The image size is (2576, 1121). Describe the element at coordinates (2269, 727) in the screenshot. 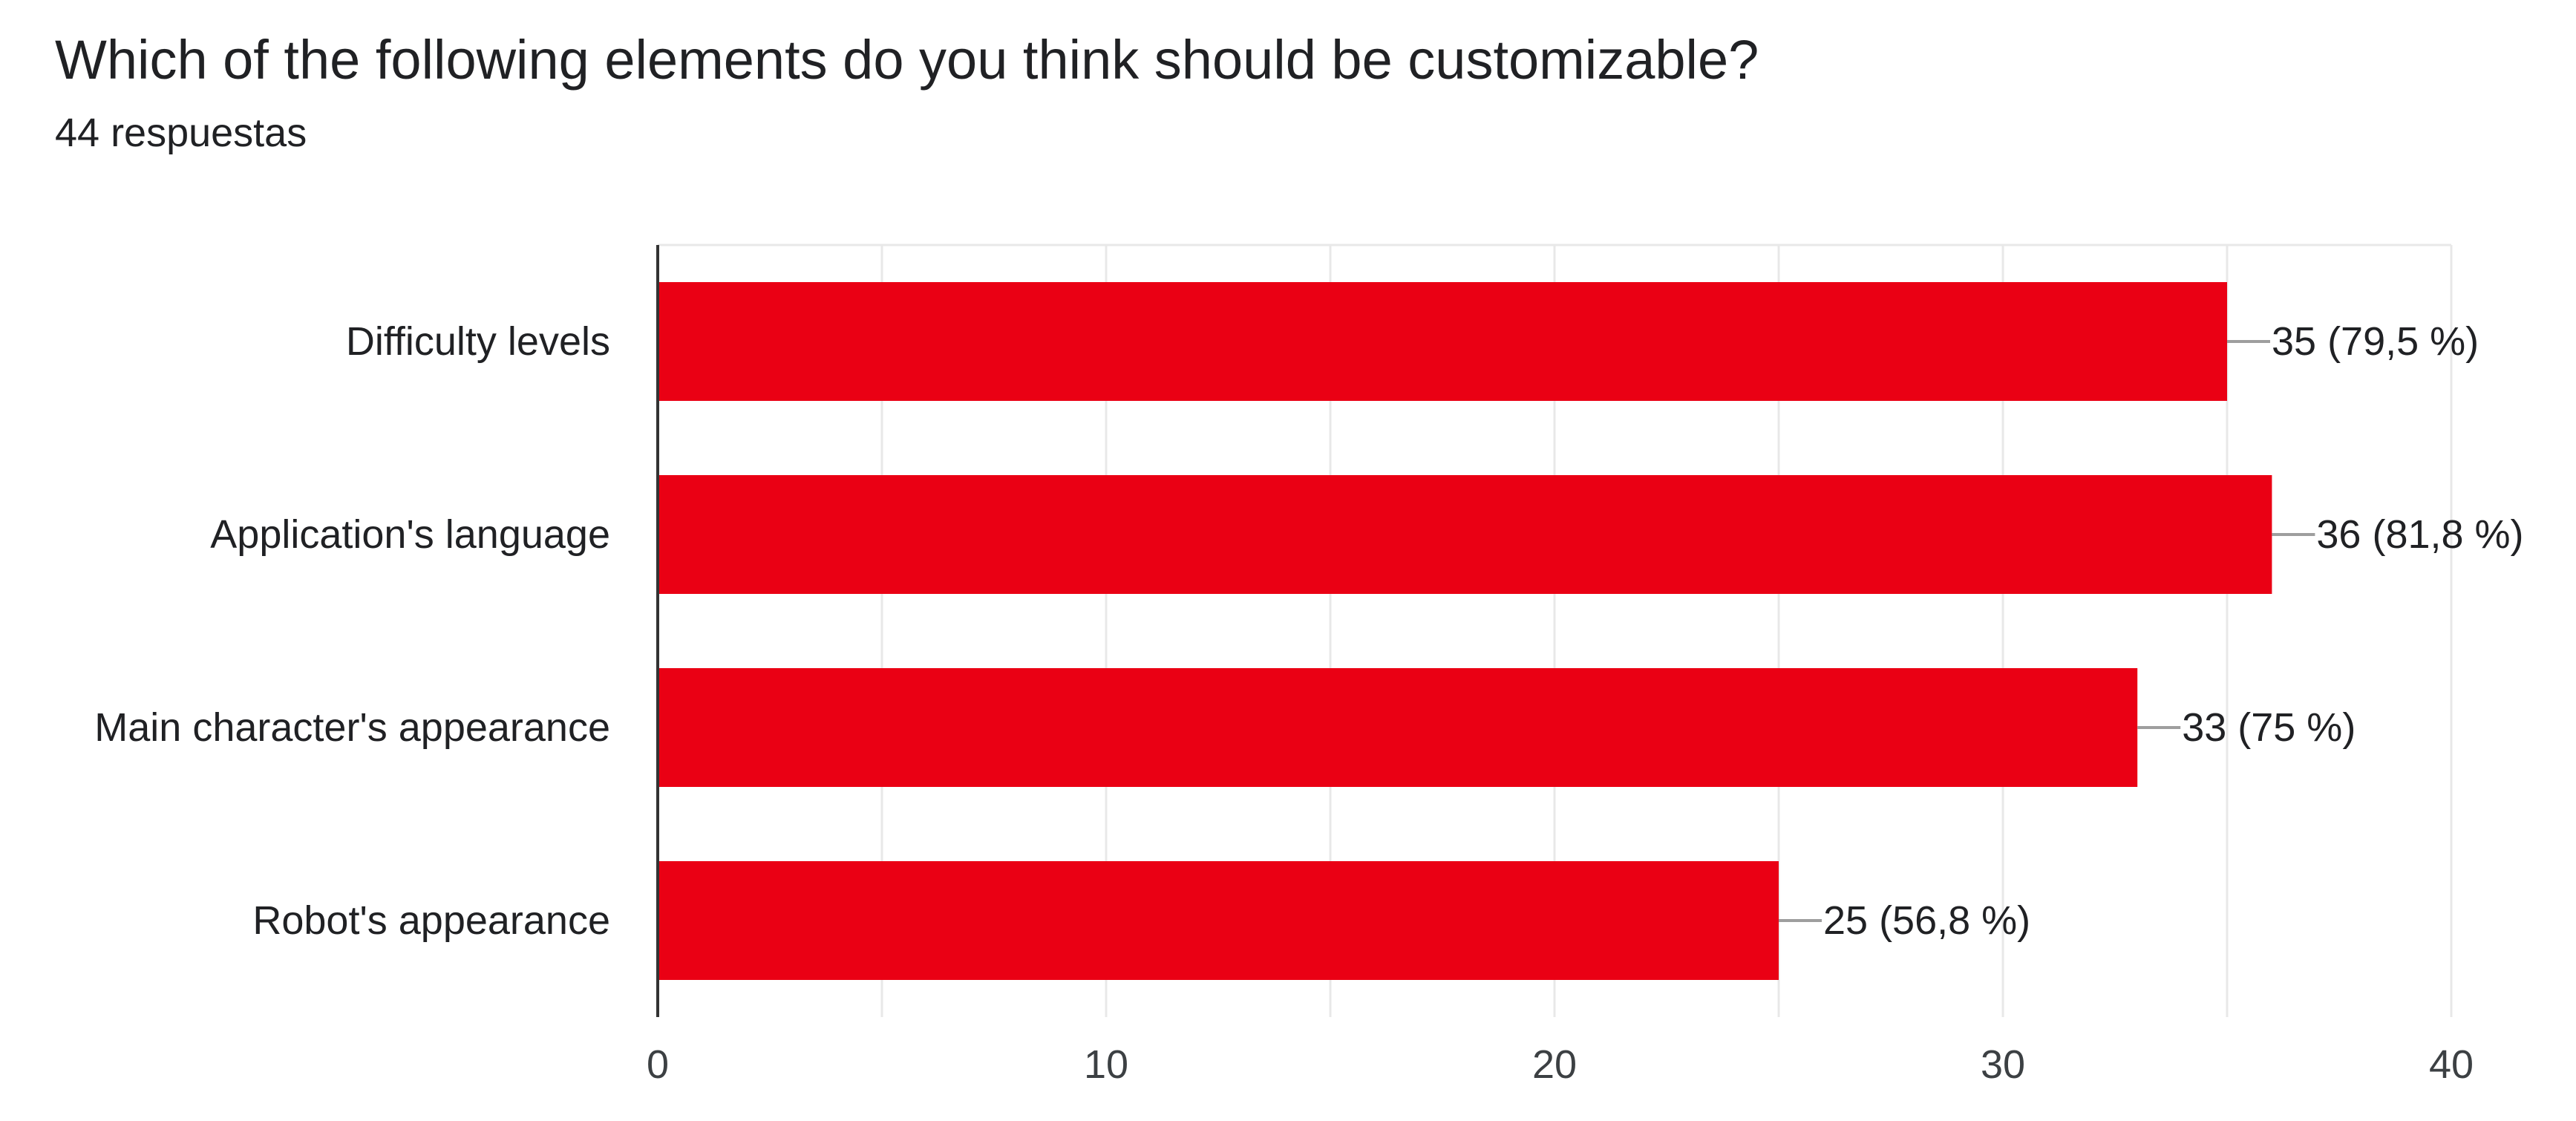

I see `data-label: 33 (75 %)` at that location.